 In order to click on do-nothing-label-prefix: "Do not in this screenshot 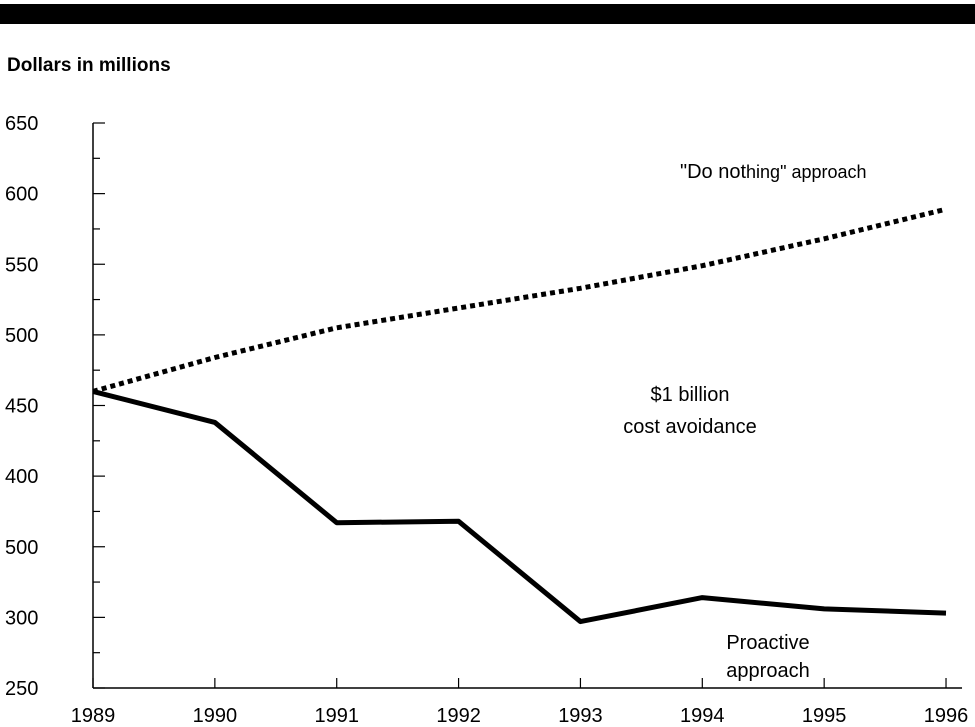, I will do `click(713, 172)`.